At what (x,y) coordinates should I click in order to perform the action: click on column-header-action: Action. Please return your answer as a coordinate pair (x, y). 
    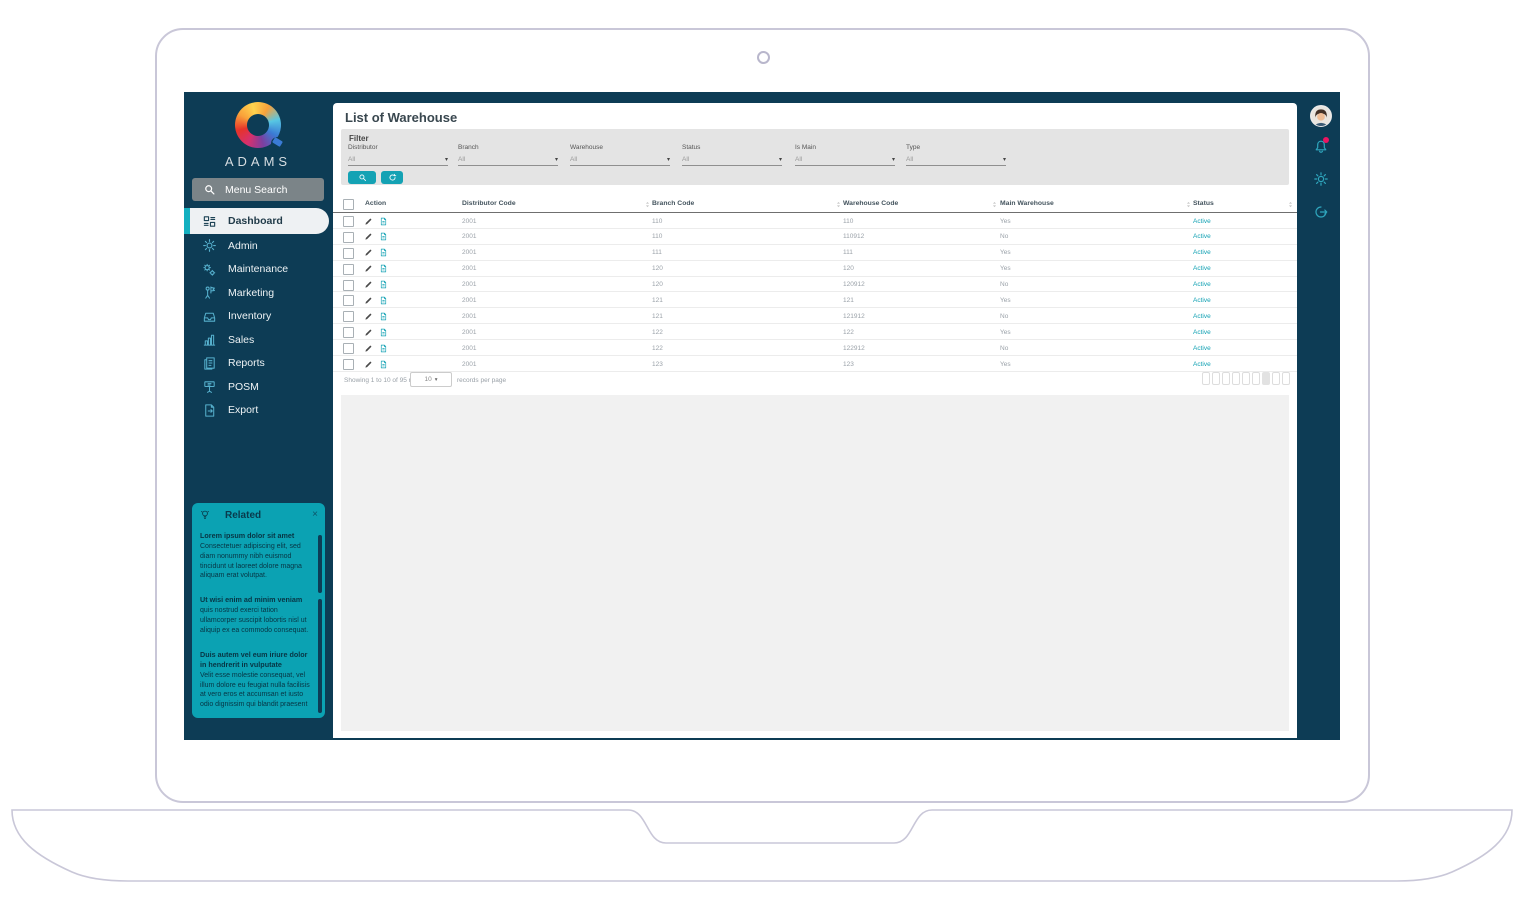
    Looking at the image, I should click on (376, 203).